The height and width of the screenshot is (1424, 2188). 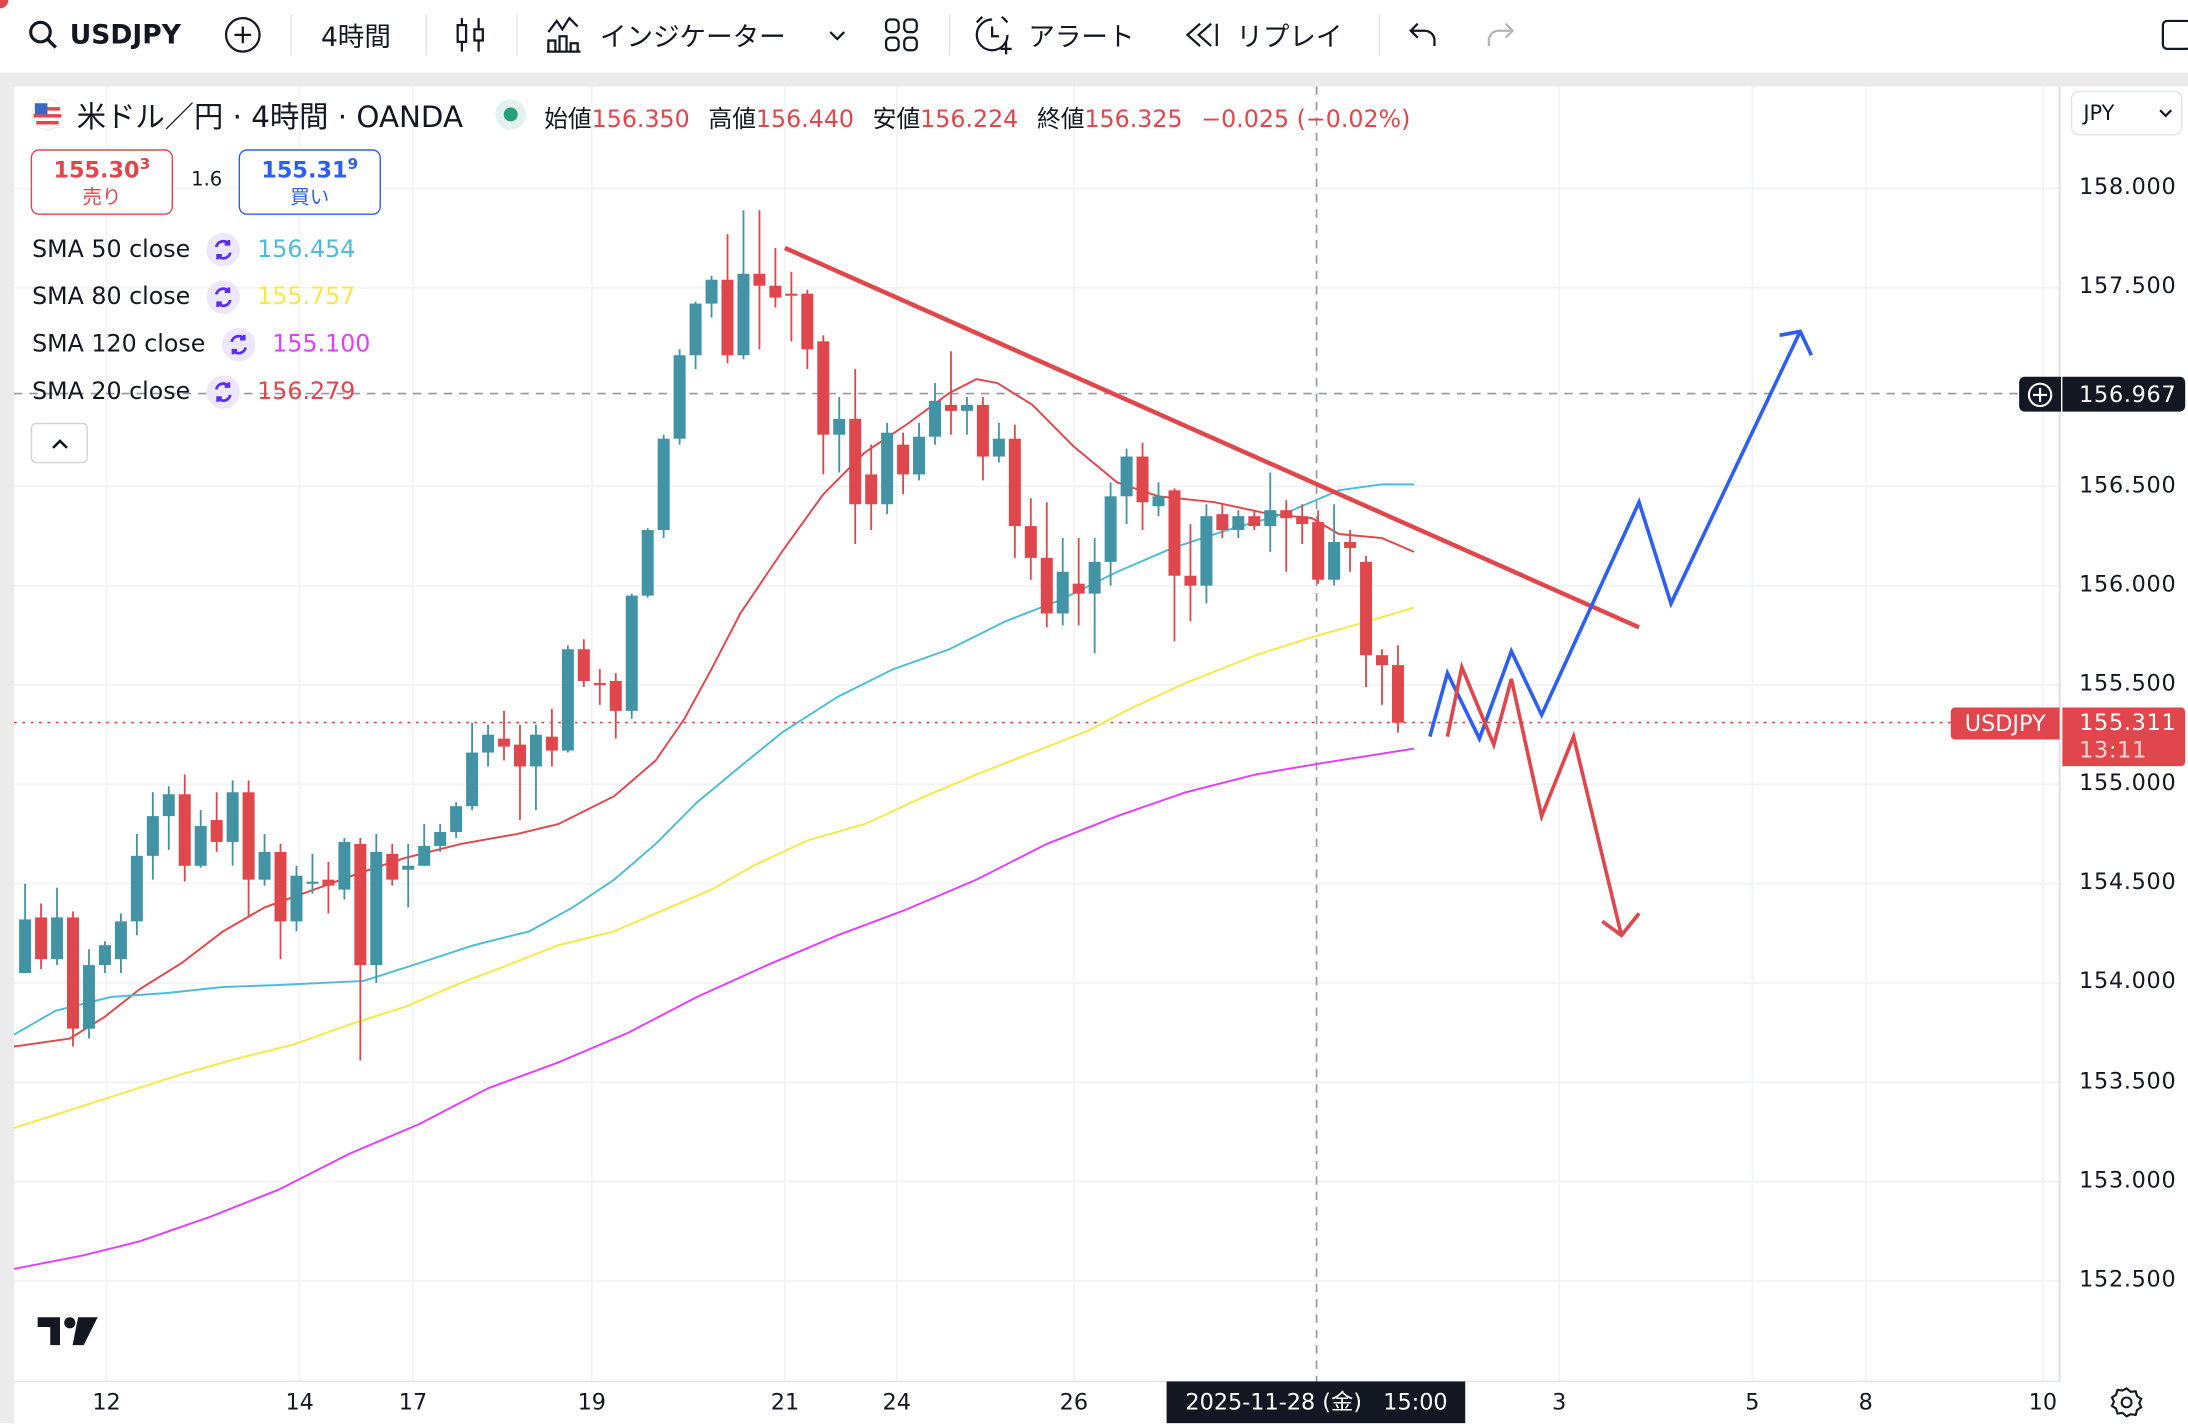 I want to click on indicators-button: インジケーター, so click(x=665, y=35).